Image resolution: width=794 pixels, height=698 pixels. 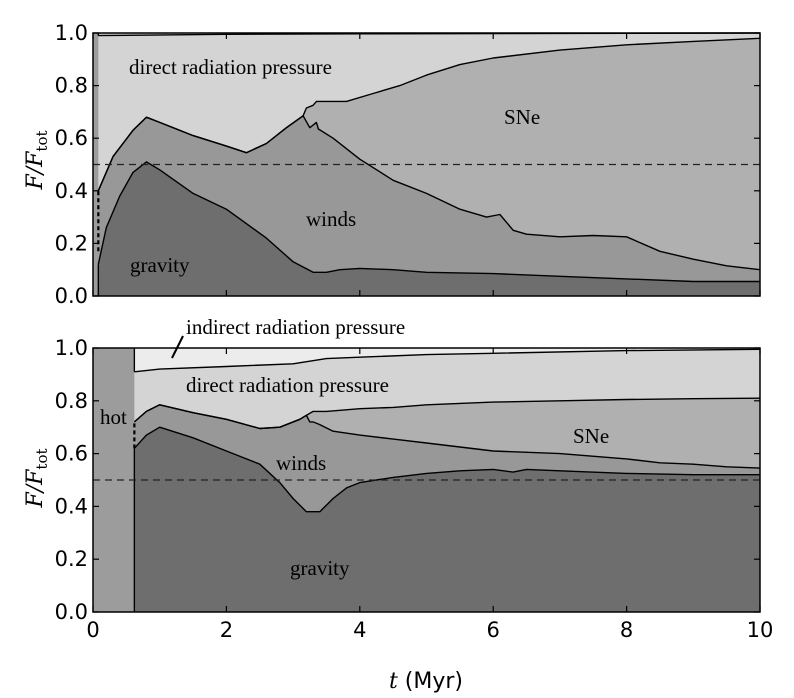 What do you see at coordinates (320, 568) in the screenshot?
I see `label-gravity-bottom: gravity` at bounding box center [320, 568].